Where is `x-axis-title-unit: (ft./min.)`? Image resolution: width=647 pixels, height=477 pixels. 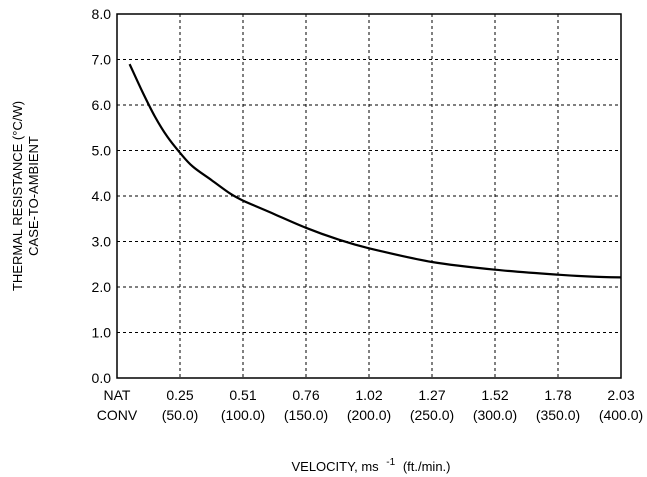 x-axis-title-unit: (ft./min.) is located at coordinates (427, 466).